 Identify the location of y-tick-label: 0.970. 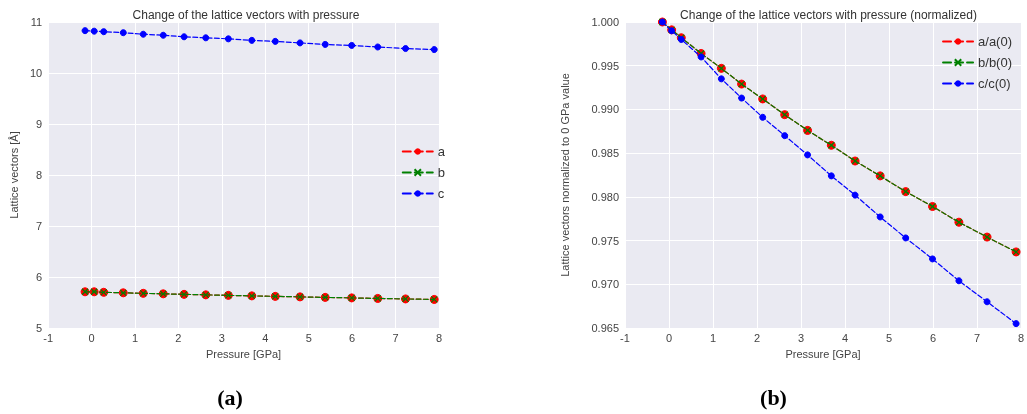
(605, 284).